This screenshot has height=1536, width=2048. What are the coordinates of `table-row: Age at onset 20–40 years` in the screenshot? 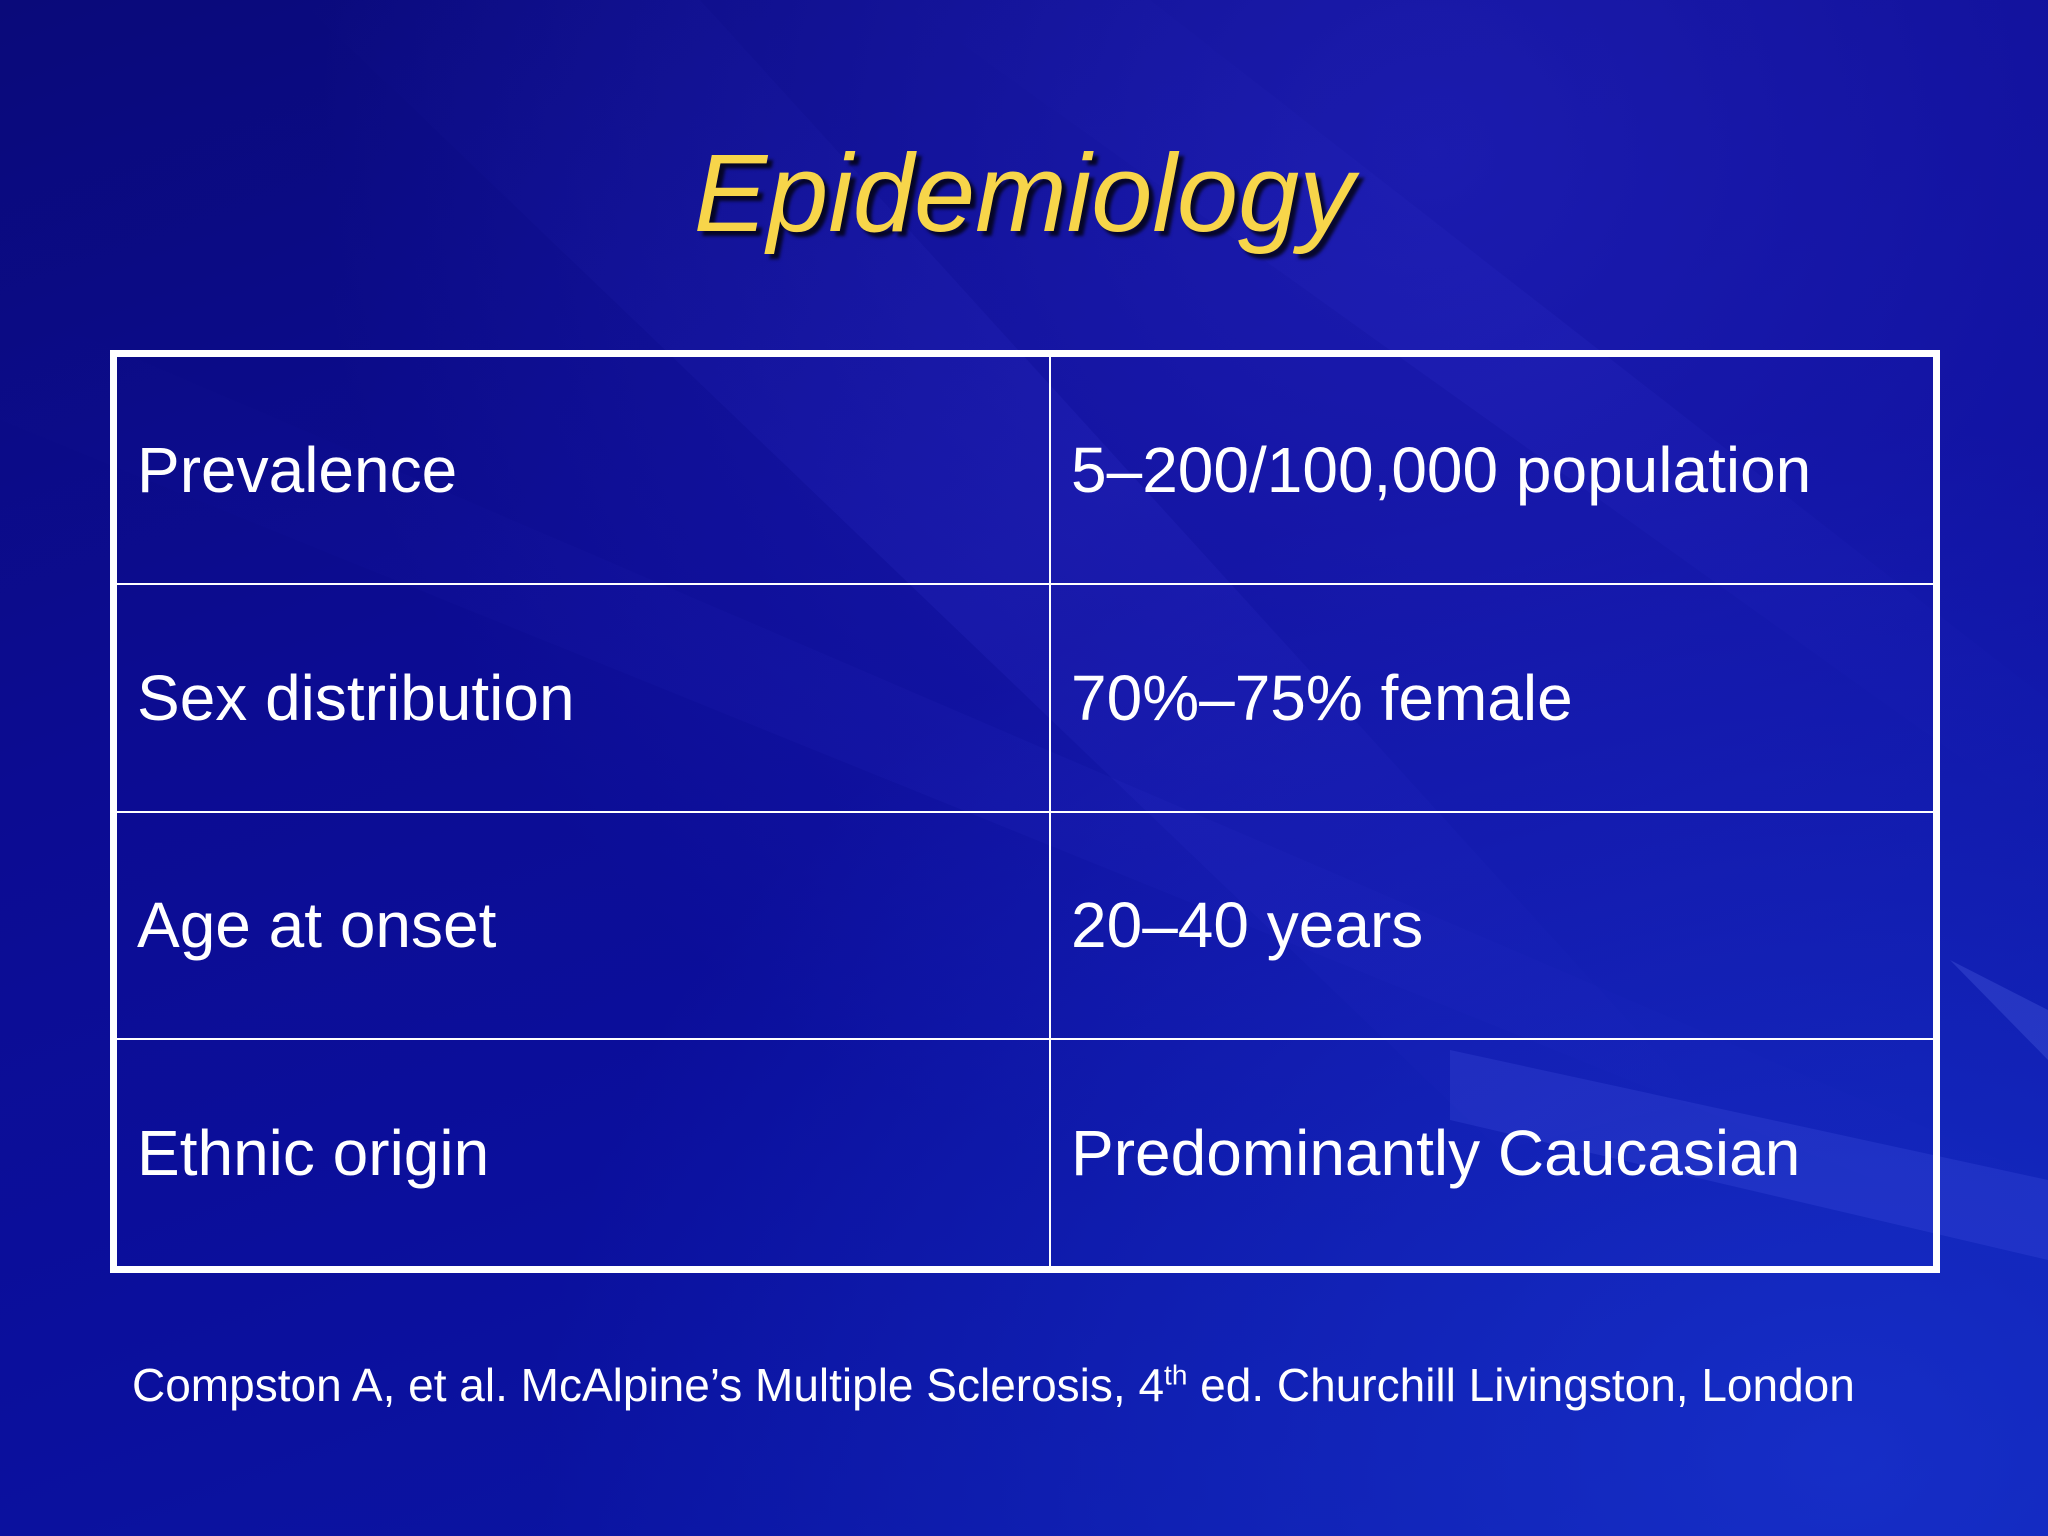 It's located at (1025, 925).